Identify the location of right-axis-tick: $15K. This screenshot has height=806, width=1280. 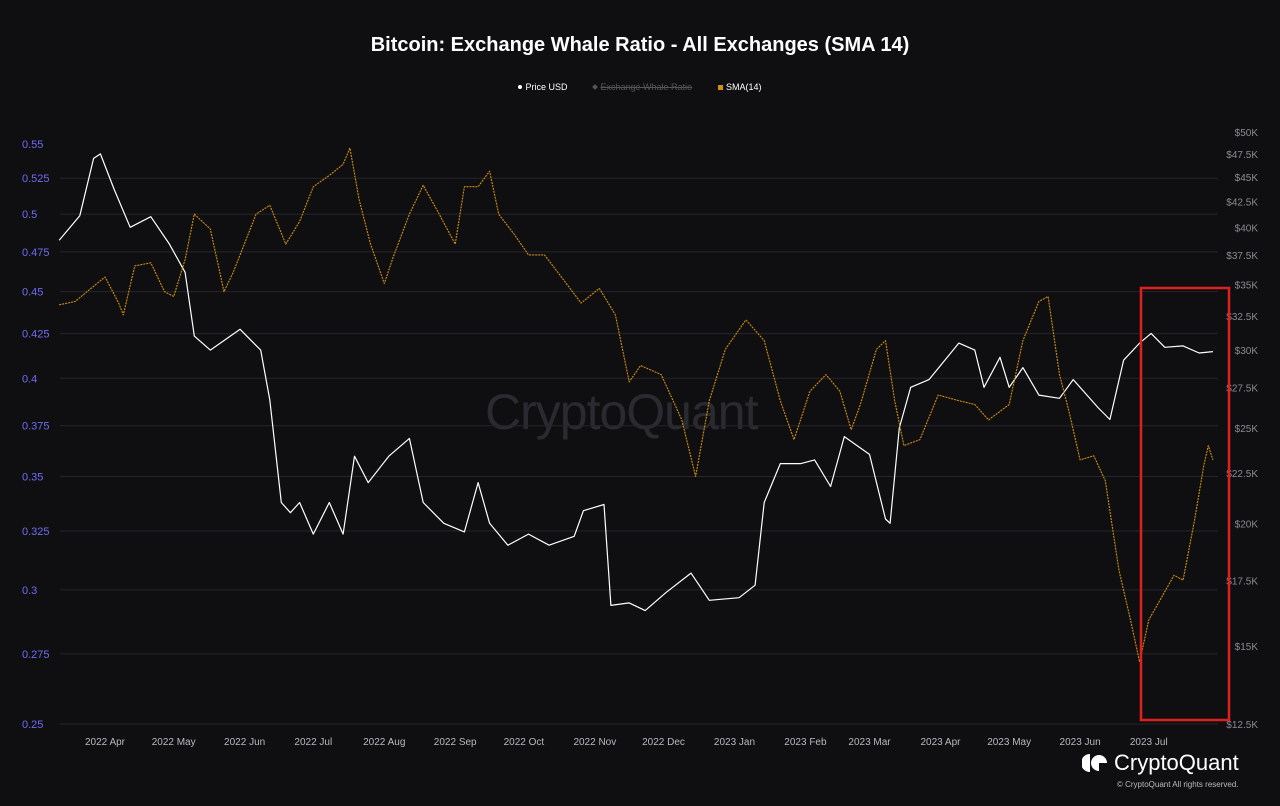
(1247, 647).